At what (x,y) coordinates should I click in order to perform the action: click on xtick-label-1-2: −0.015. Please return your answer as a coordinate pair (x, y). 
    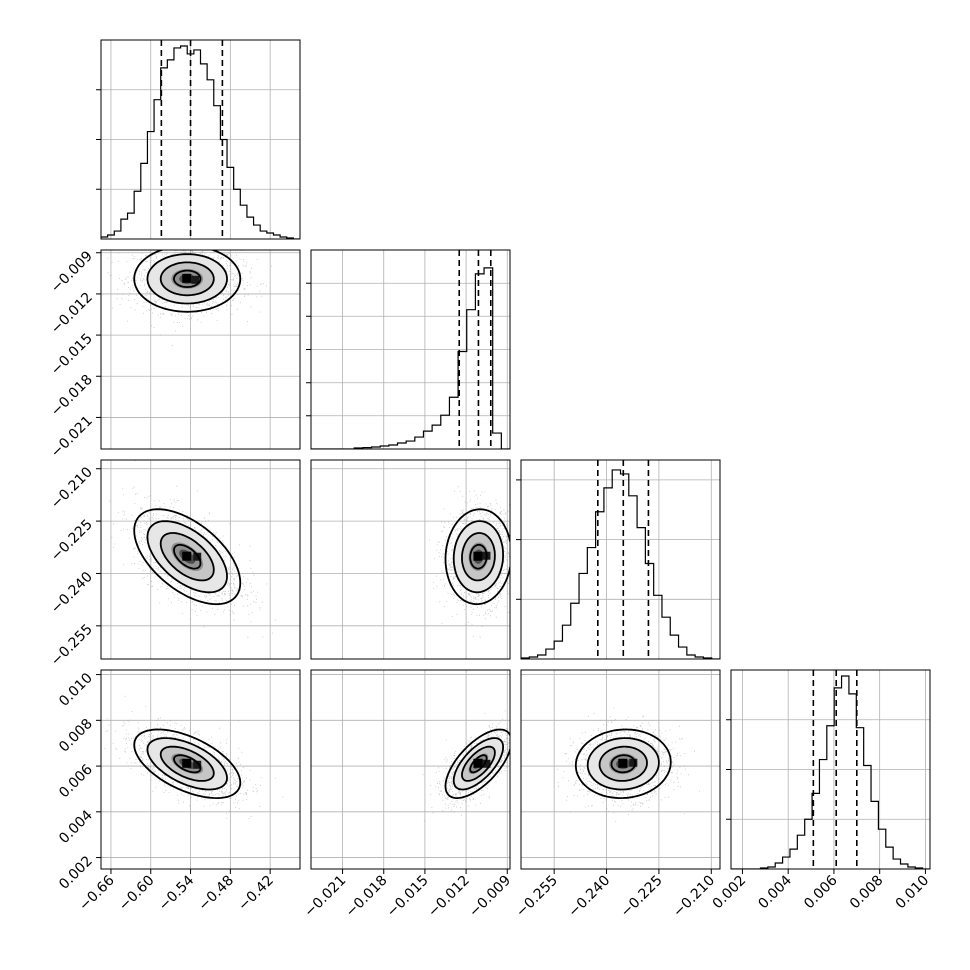
    Looking at the image, I should click on (408, 897).